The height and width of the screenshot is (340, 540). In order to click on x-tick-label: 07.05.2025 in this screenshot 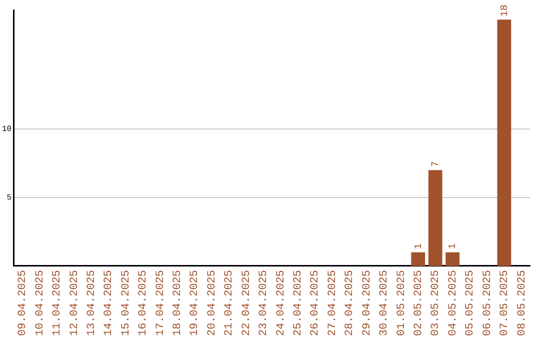, I will do `click(505, 303)`.